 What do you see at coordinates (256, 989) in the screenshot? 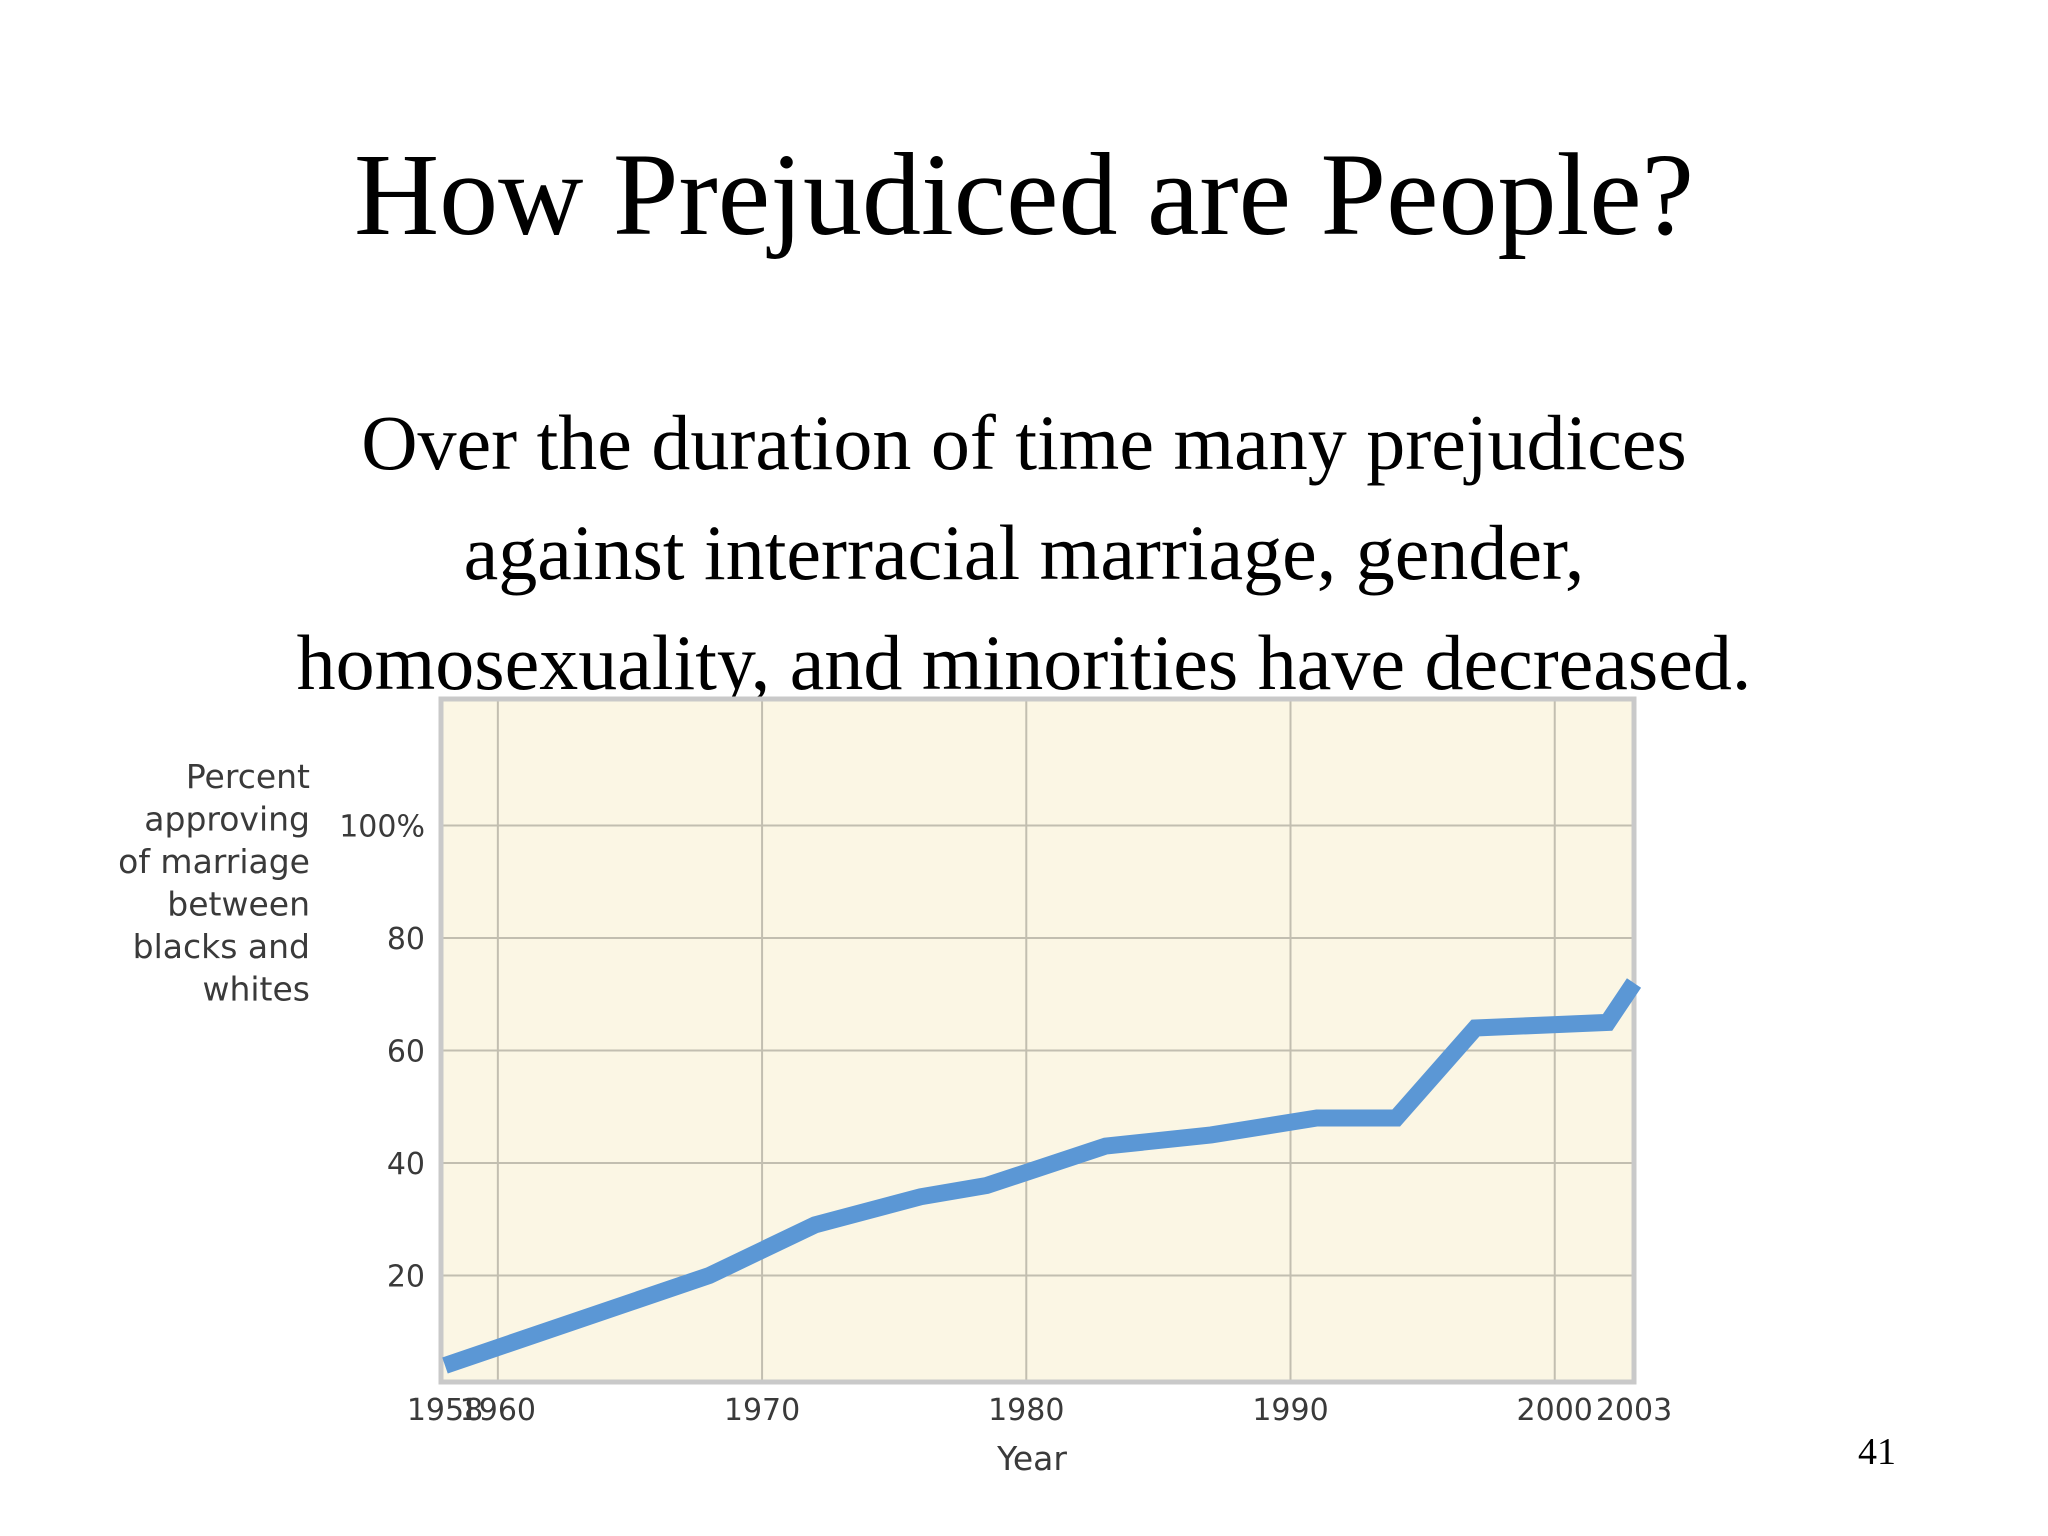
I see `y-axis-label-line: whites` at bounding box center [256, 989].